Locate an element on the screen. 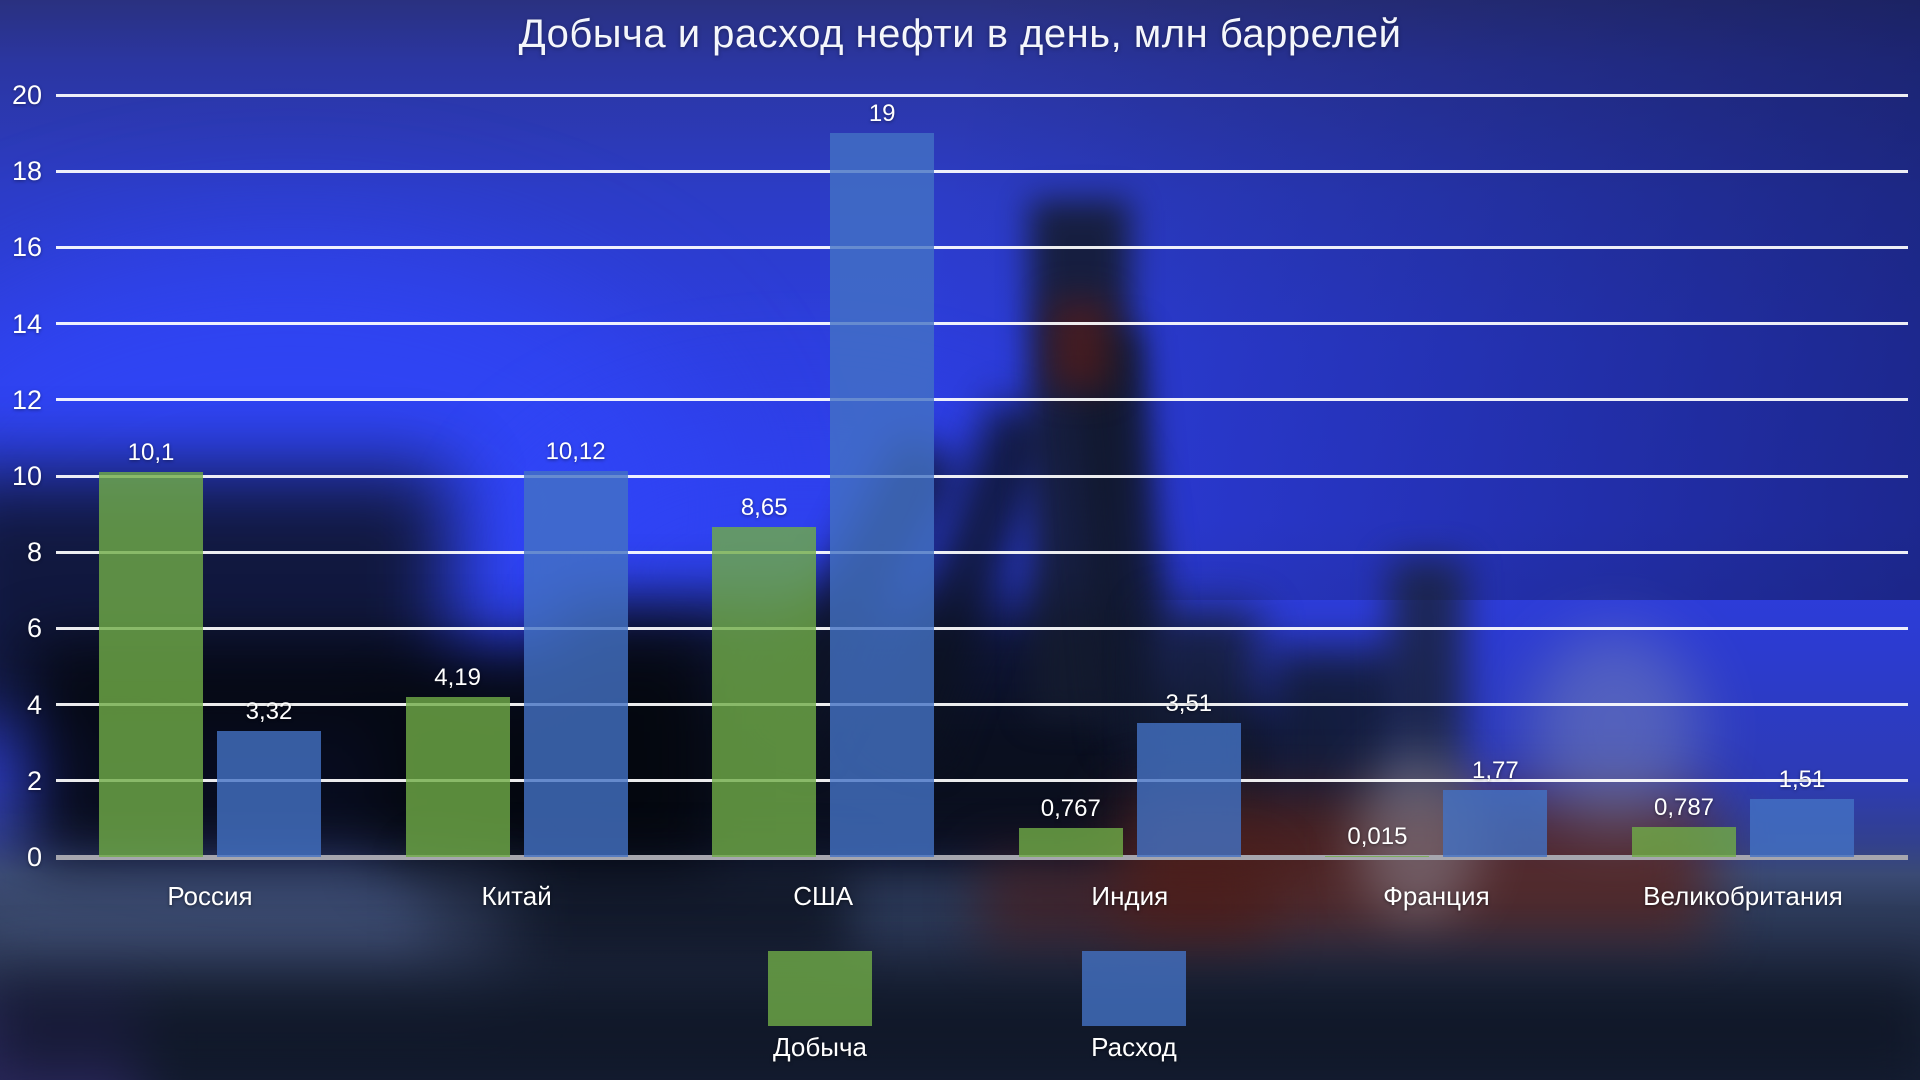 The image size is (1920, 1080). category-label-russia: Россия is located at coordinates (210, 896).